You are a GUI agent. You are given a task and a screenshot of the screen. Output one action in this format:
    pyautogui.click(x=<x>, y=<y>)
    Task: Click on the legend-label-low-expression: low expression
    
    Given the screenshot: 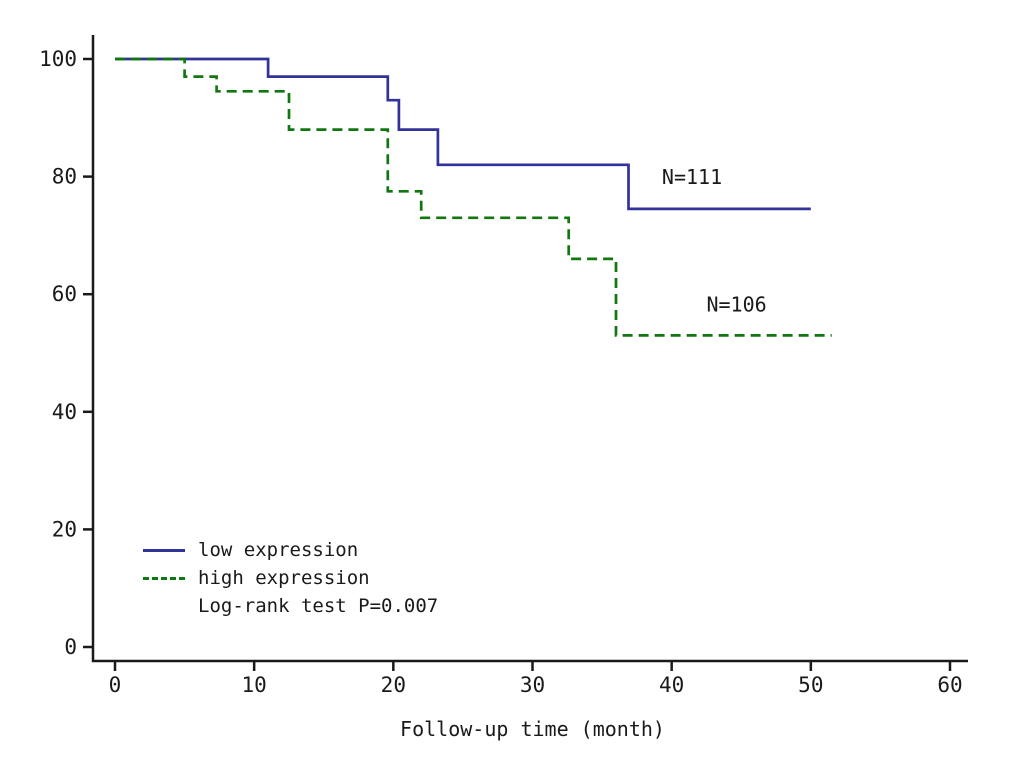 What is the action you would take?
    pyautogui.click(x=278, y=550)
    